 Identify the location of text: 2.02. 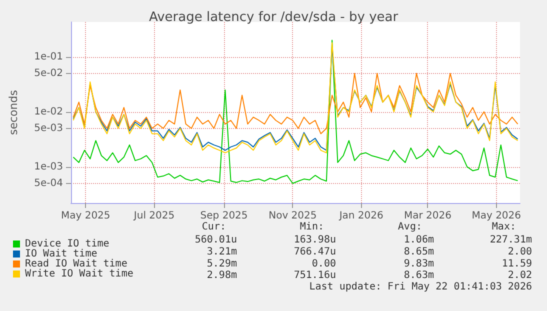
(520, 276).